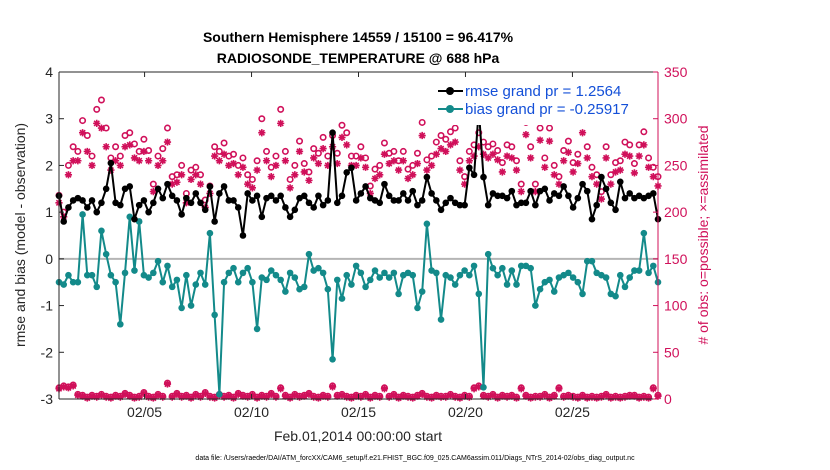  I want to click on y-axis-right-label: # of obs: o=possible; ×=assimilated, so click(703, 234).